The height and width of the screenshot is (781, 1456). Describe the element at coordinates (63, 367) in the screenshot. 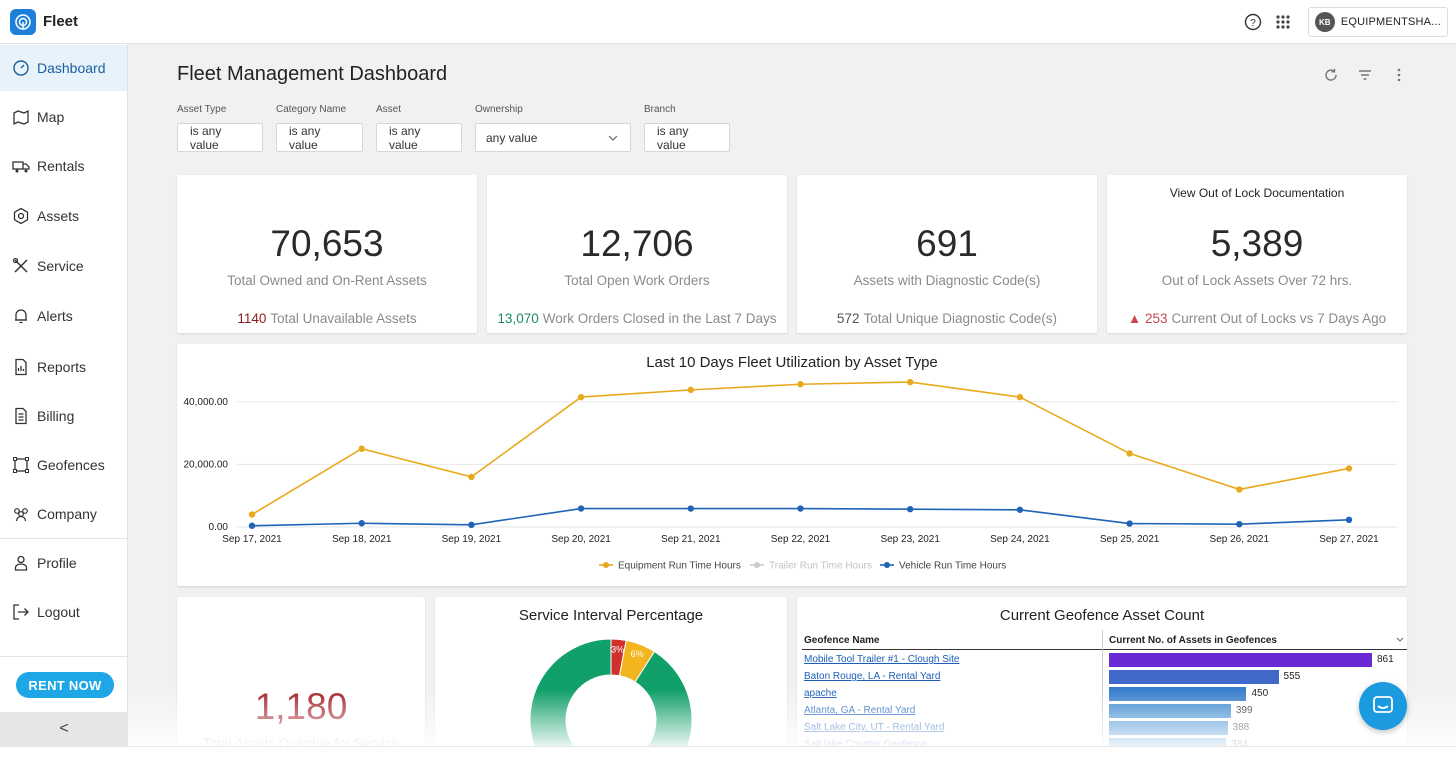

I see `sidebar-item-reports: Reports` at that location.